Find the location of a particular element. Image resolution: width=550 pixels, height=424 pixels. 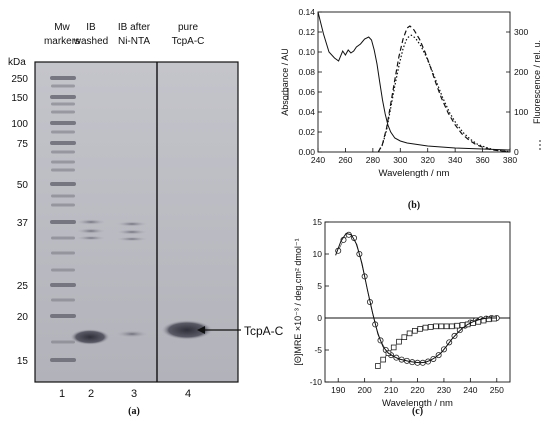

x-tick-label: 220 is located at coordinates (417, 390).